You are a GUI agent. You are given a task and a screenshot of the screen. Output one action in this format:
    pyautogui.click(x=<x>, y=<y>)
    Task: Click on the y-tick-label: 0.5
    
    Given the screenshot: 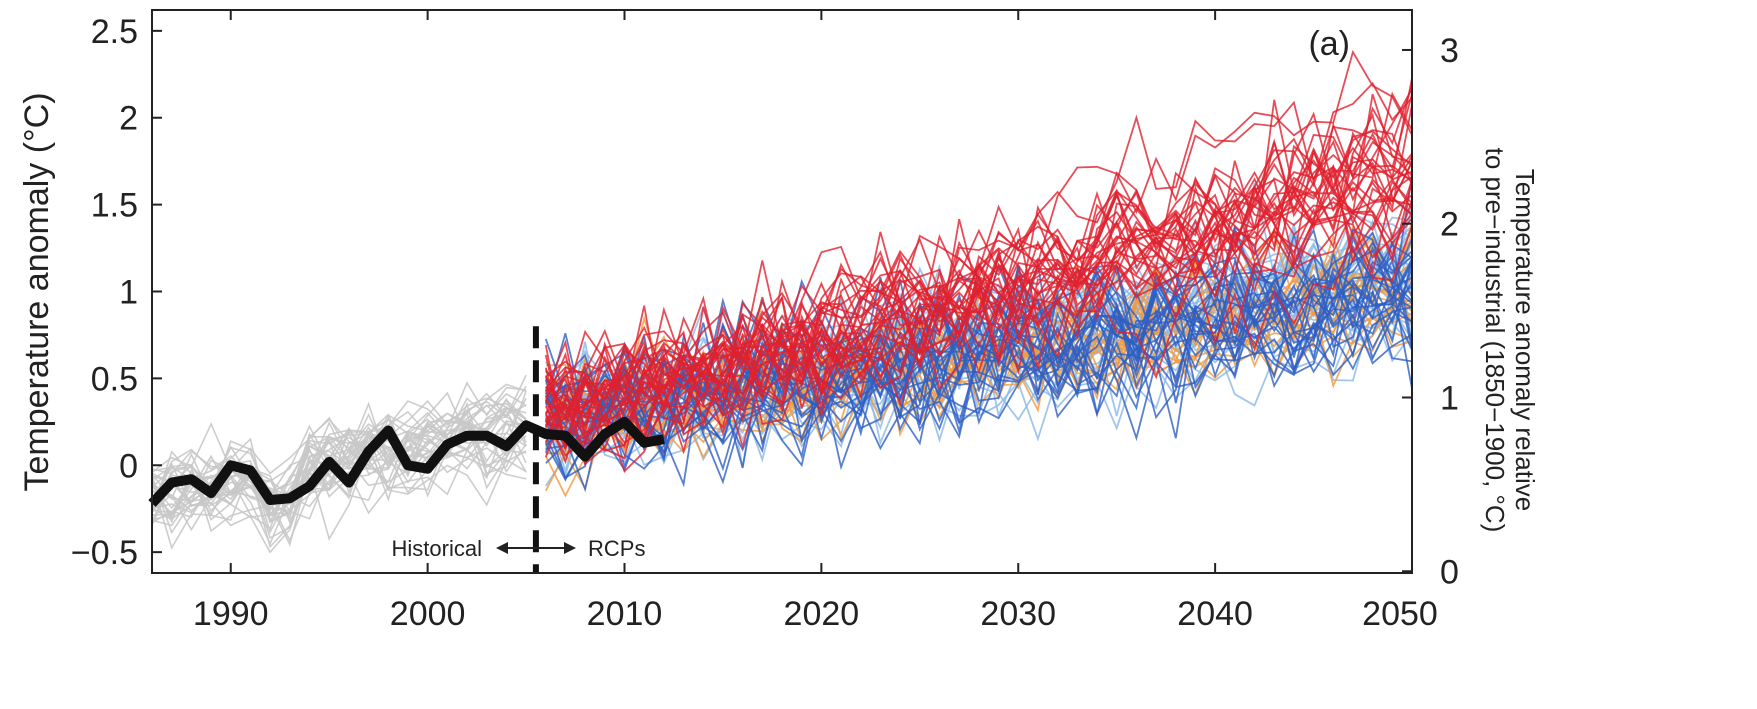 What is the action you would take?
    pyautogui.click(x=114, y=379)
    